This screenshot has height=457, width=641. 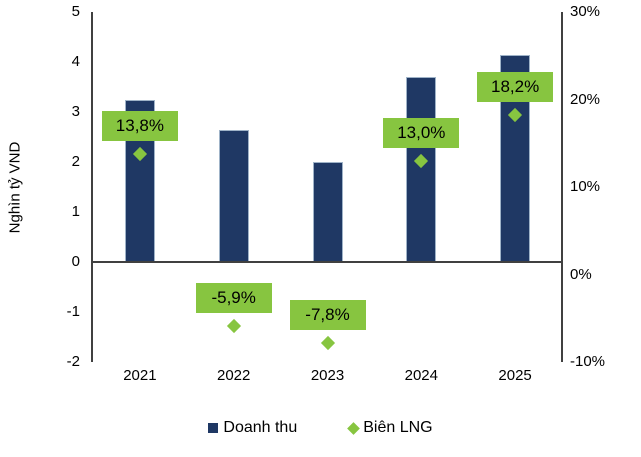 What do you see at coordinates (233, 195) in the screenshot?
I see `bar-2022` at bounding box center [233, 195].